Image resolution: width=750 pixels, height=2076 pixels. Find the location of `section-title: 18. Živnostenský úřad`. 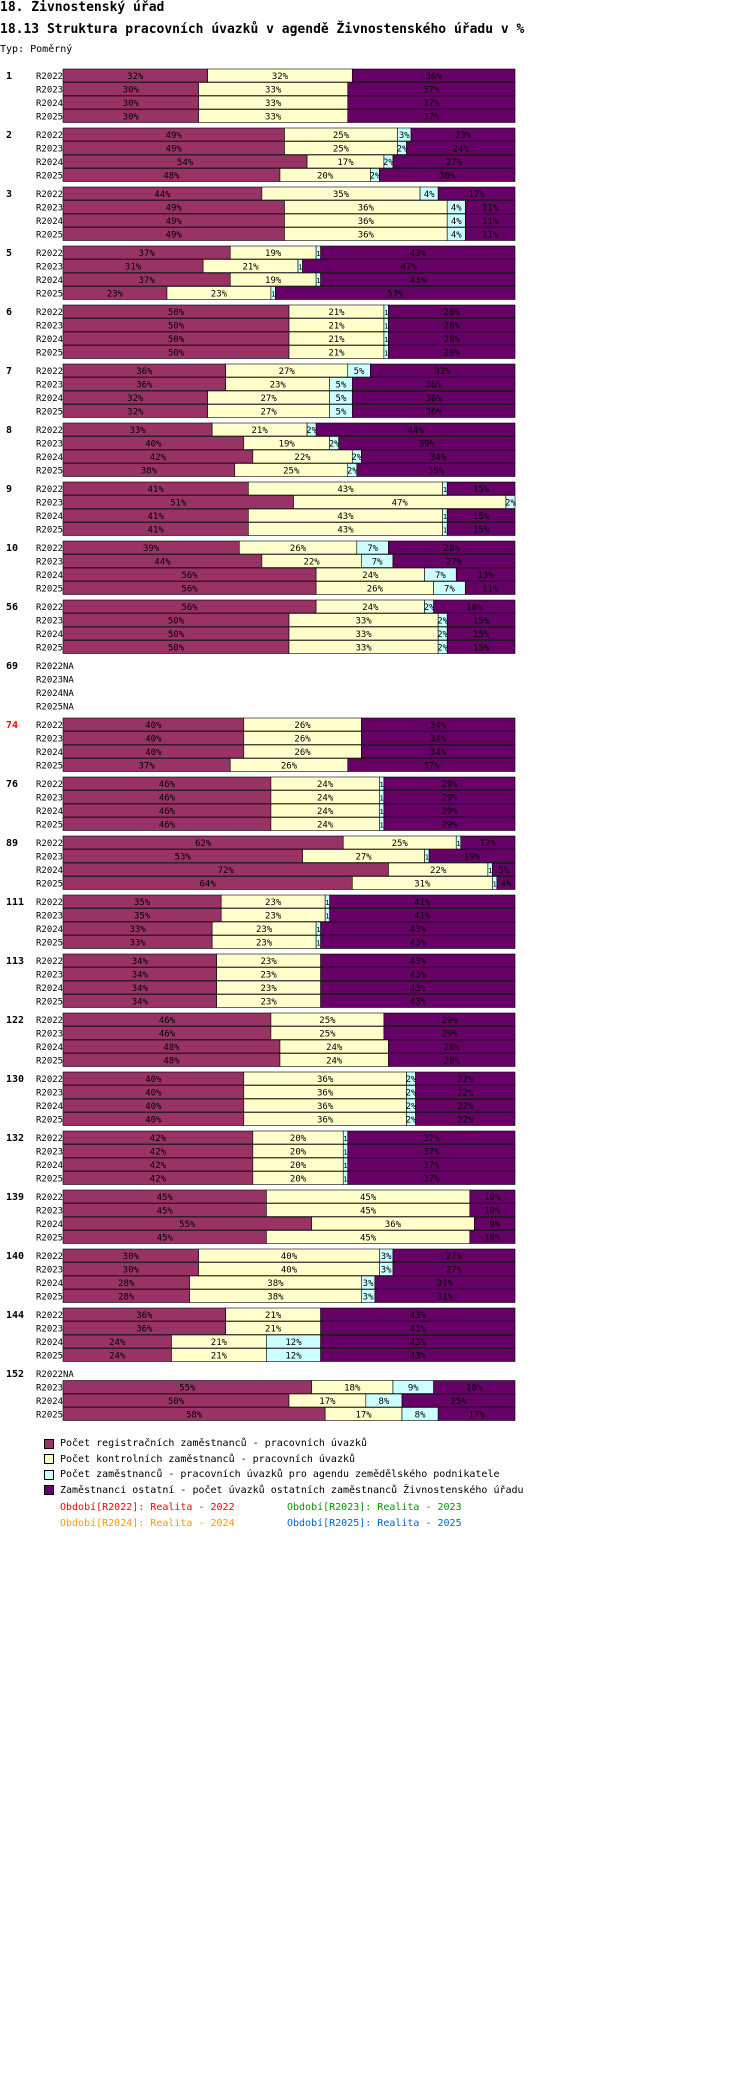

section-title: 18. Živnostenský úřad is located at coordinates (82, 7).